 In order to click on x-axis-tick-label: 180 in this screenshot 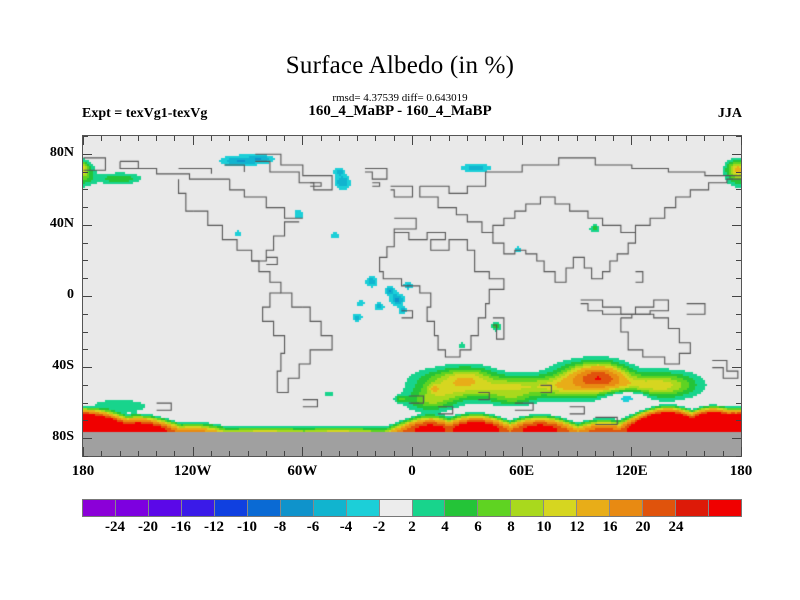, I will do `click(83, 471)`.